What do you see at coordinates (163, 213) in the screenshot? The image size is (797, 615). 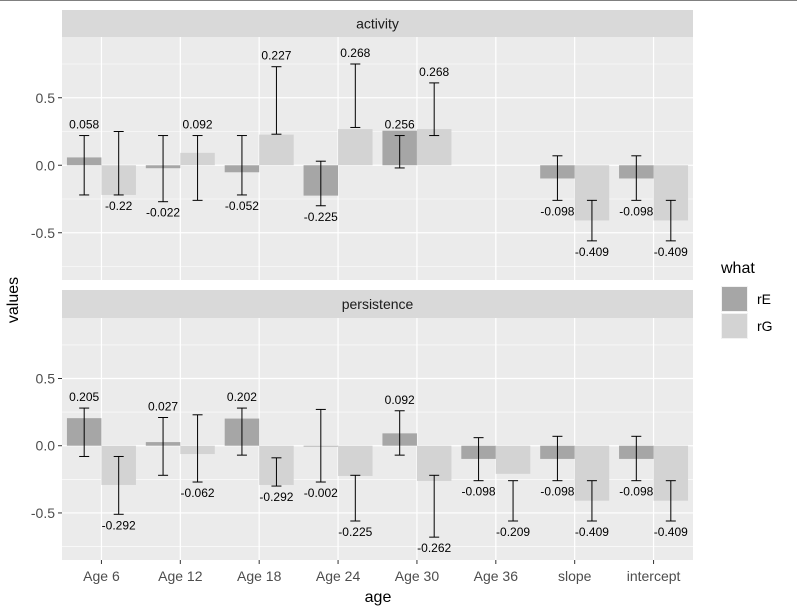 I see `data-label: -0.022` at bounding box center [163, 213].